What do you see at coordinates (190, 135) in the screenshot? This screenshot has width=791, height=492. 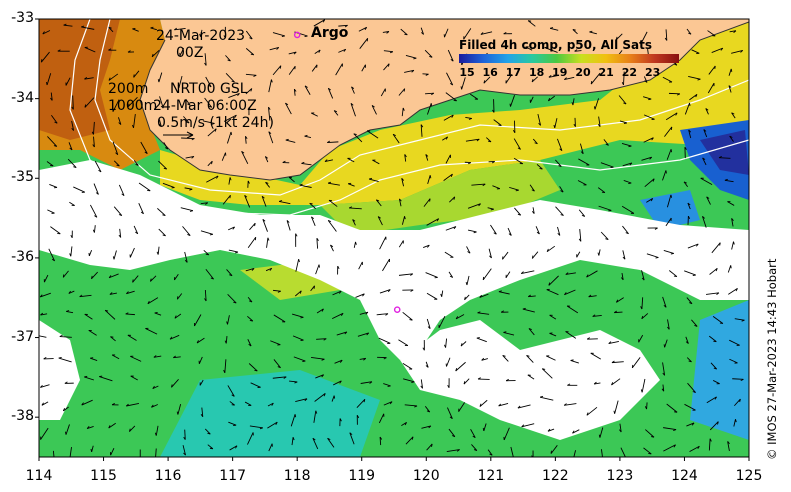 I see `scale-arrow-head` at bounding box center [190, 135].